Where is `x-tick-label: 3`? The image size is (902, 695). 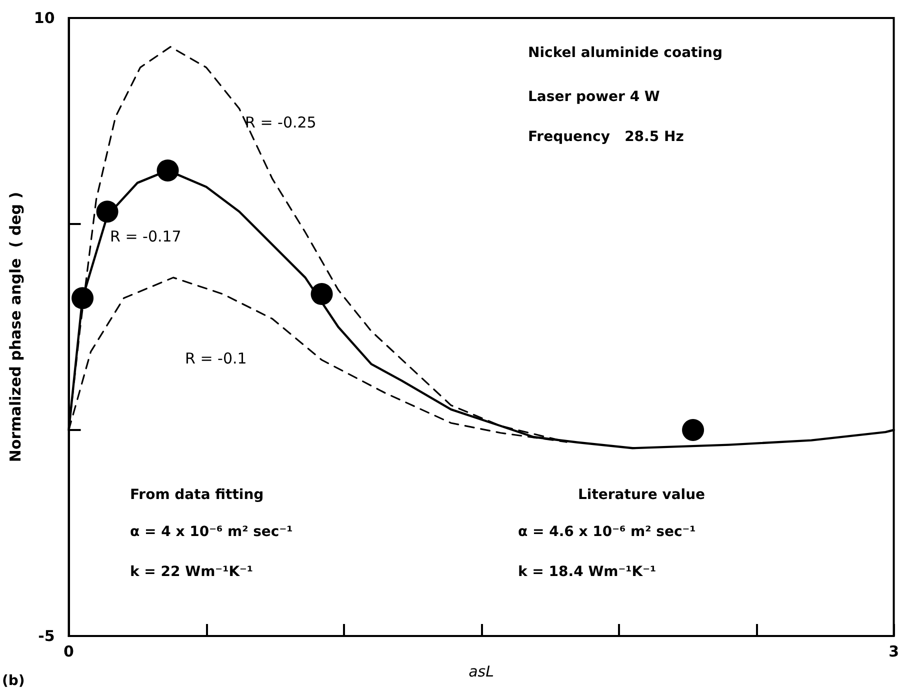
x-tick-label: 3 is located at coordinates (893, 651).